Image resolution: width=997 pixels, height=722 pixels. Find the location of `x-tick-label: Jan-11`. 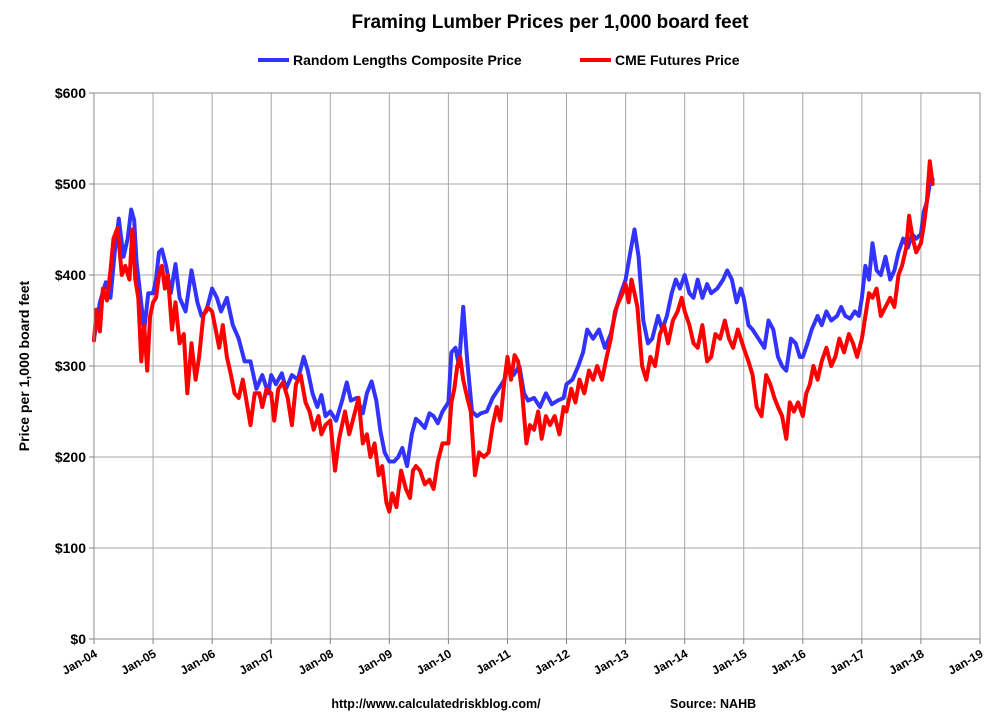

x-tick-label: Jan-11 is located at coordinates (494, 661).